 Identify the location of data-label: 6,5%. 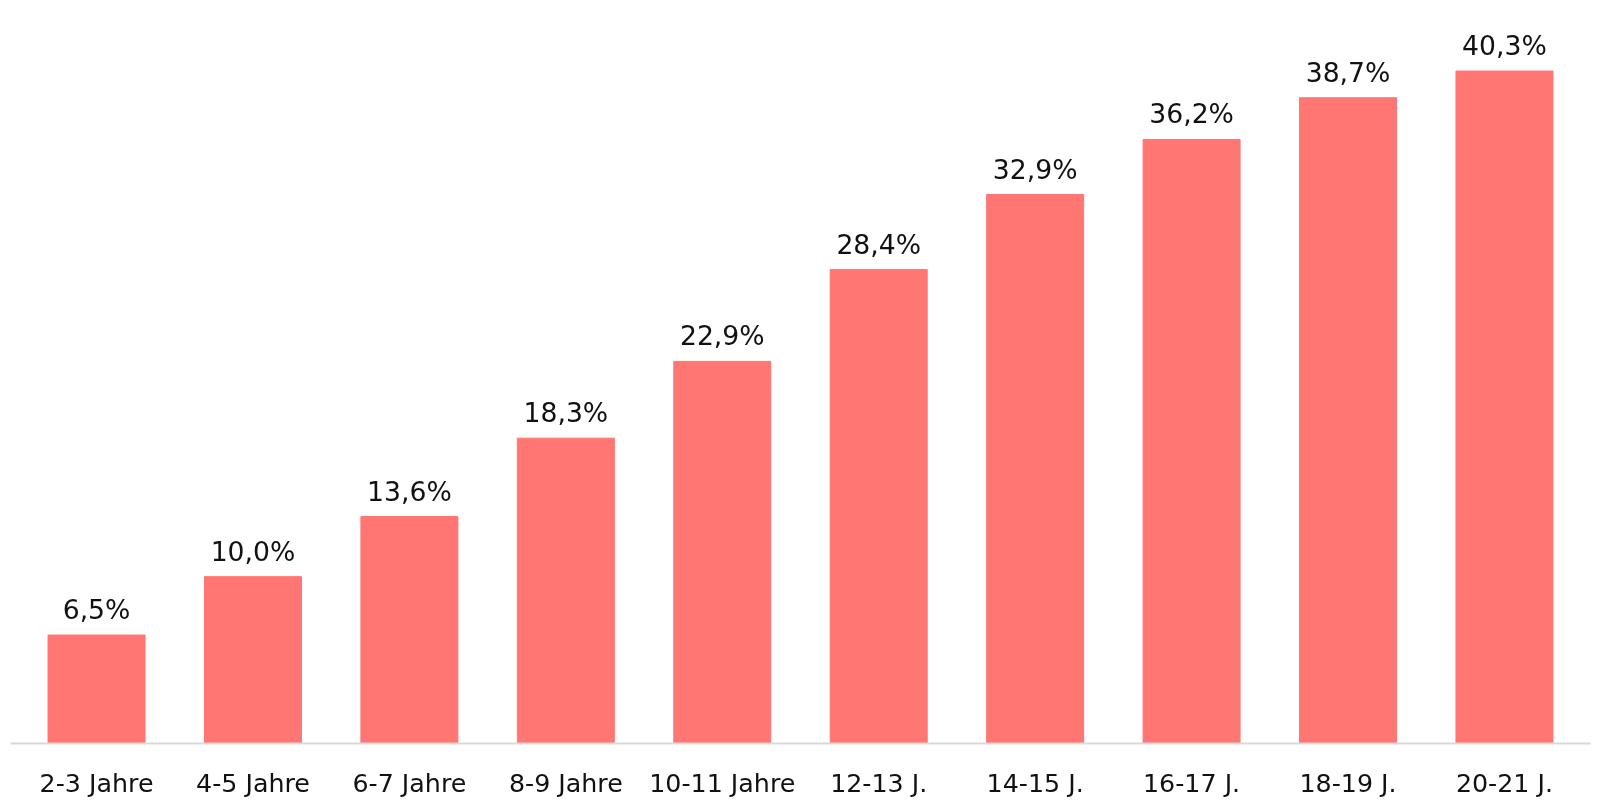
(96, 610).